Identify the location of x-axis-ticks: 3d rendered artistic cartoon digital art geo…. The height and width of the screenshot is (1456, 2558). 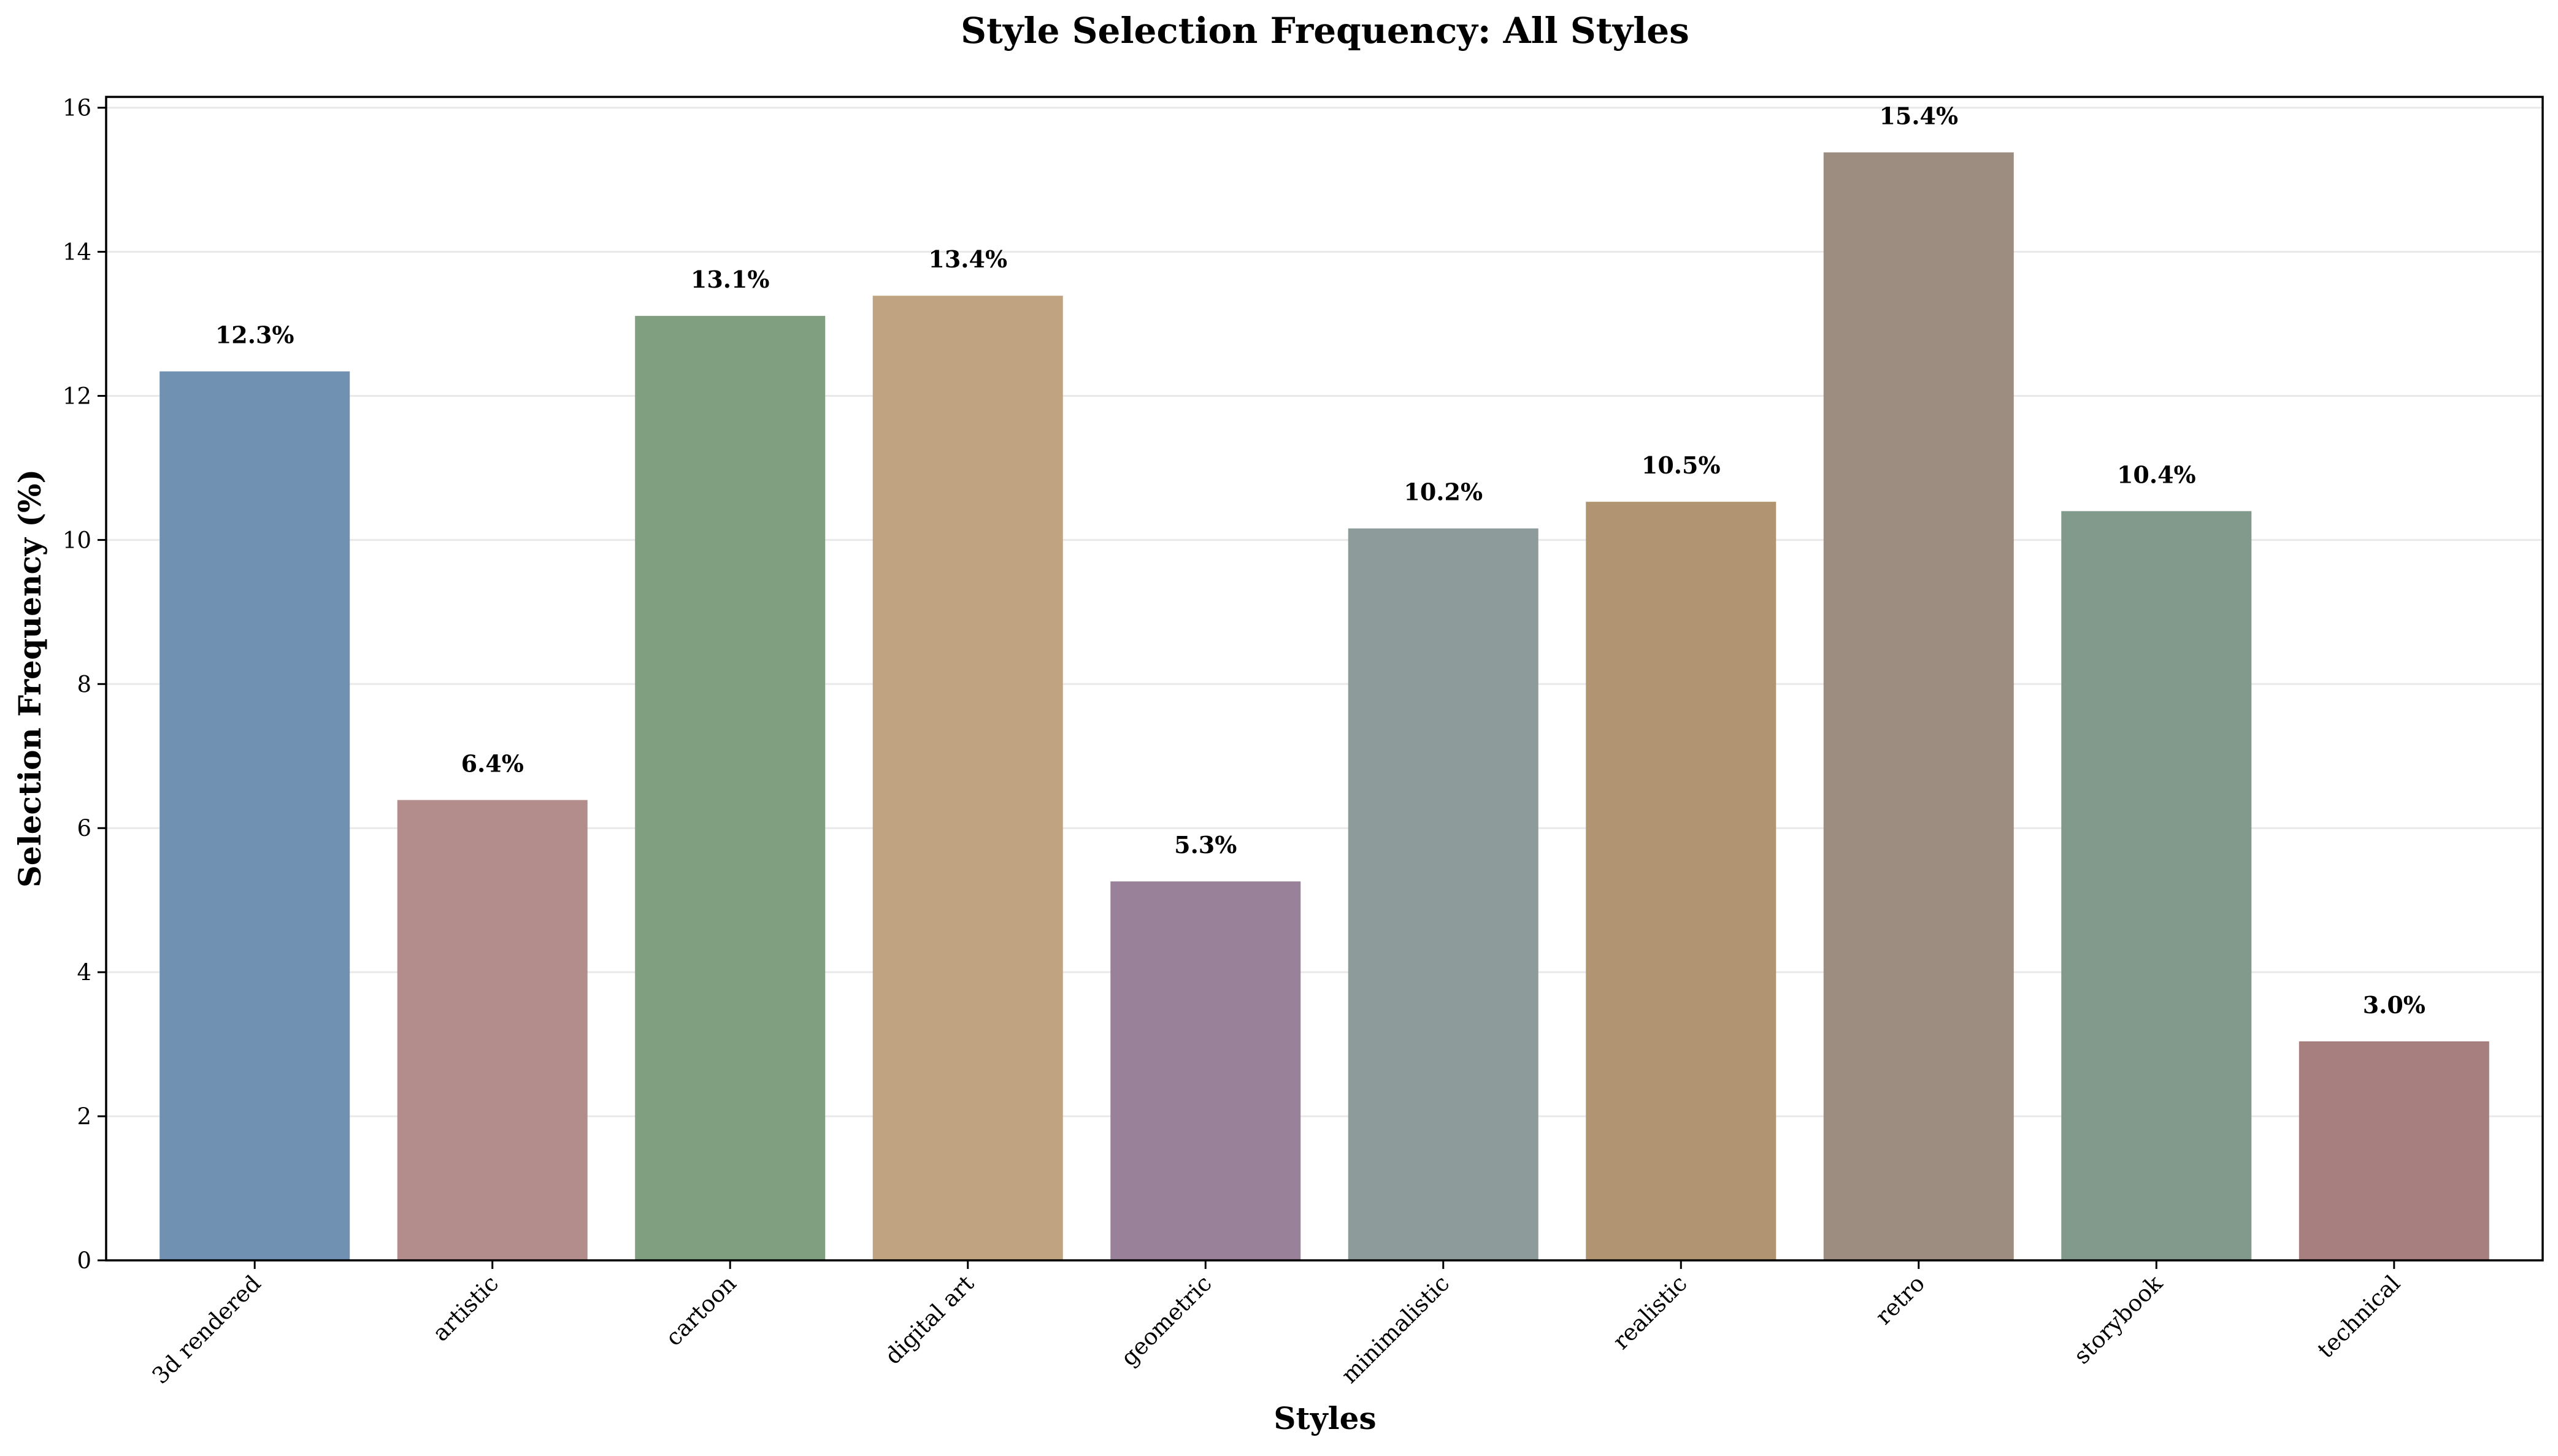
(1276, 1324).